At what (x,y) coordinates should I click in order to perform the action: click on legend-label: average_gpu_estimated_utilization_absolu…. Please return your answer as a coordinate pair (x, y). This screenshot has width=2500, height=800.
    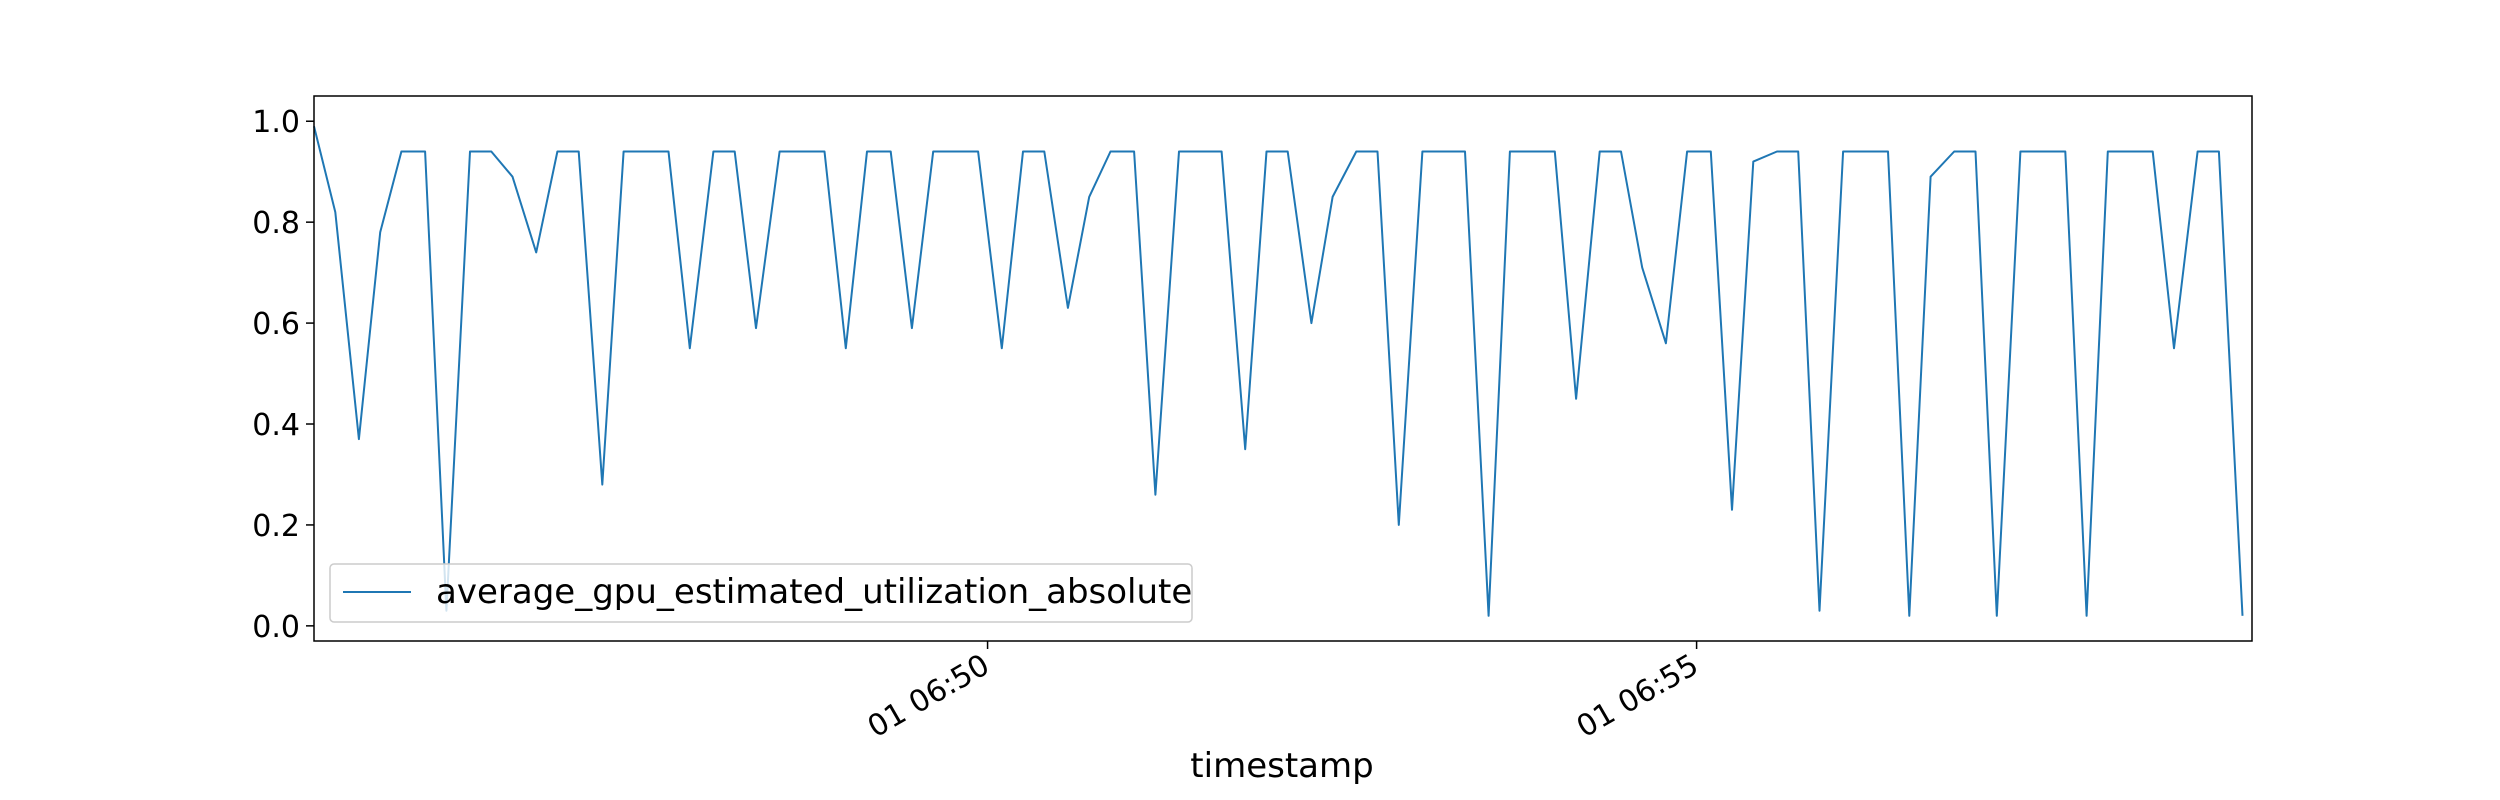
    Looking at the image, I should click on (814, 592).